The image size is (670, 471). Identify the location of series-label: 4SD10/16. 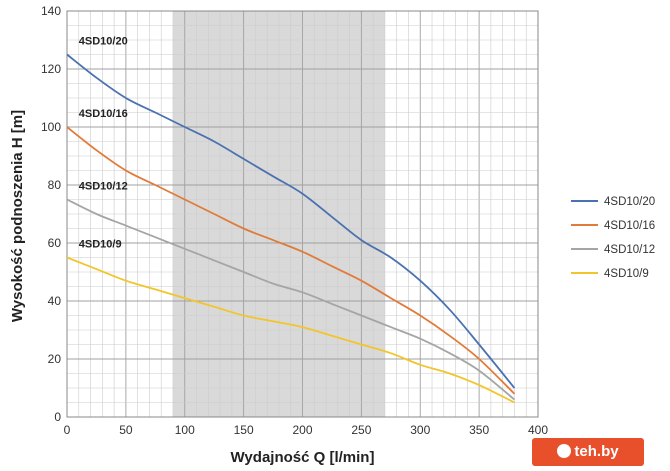
(103, 114).